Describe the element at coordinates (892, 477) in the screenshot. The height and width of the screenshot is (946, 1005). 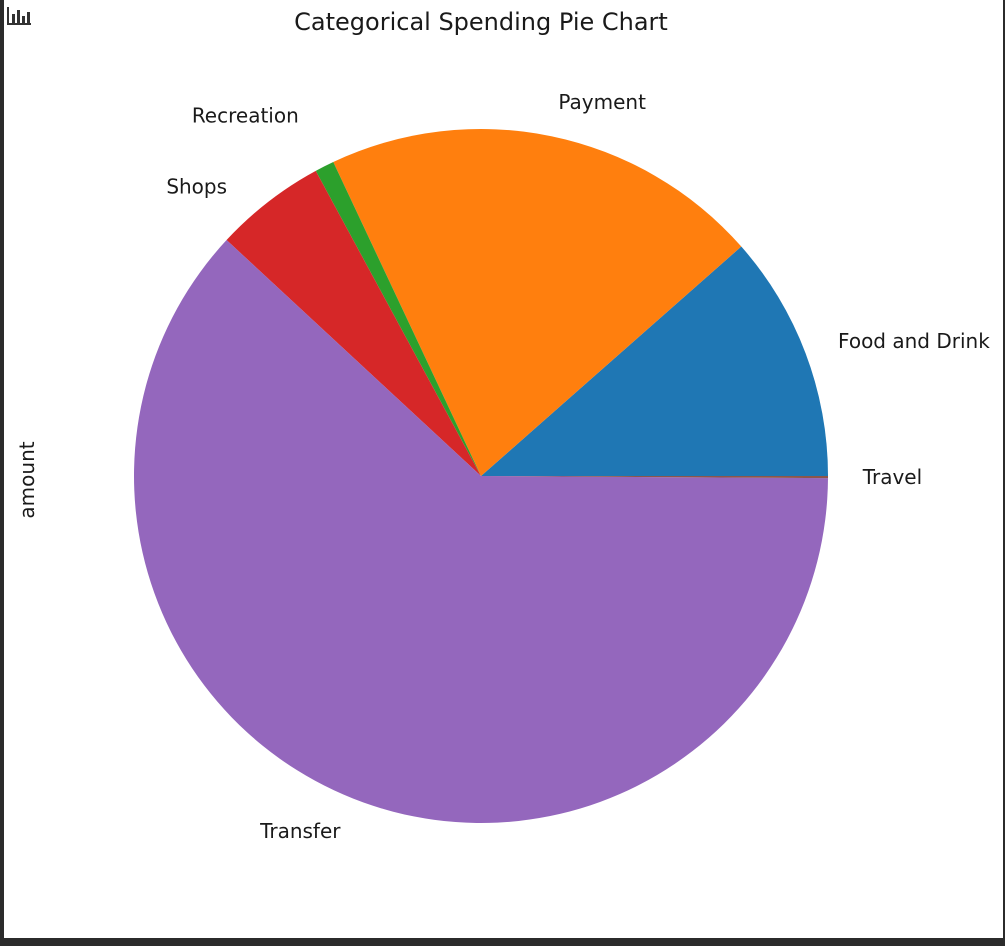
I see `pie-label-travel: Travel` at that location.